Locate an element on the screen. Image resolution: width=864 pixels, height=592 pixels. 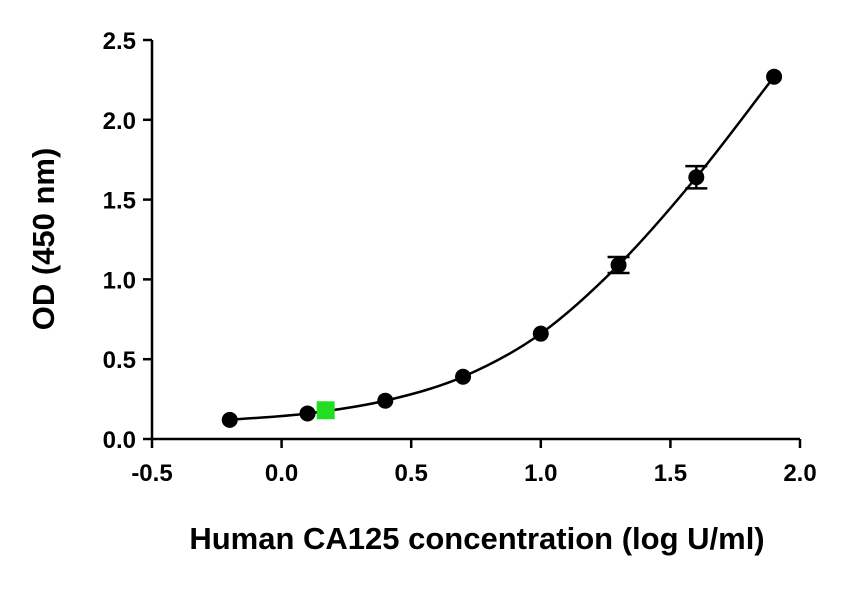
x-tick-label: 0.0 is located at coordinates (281, 473).